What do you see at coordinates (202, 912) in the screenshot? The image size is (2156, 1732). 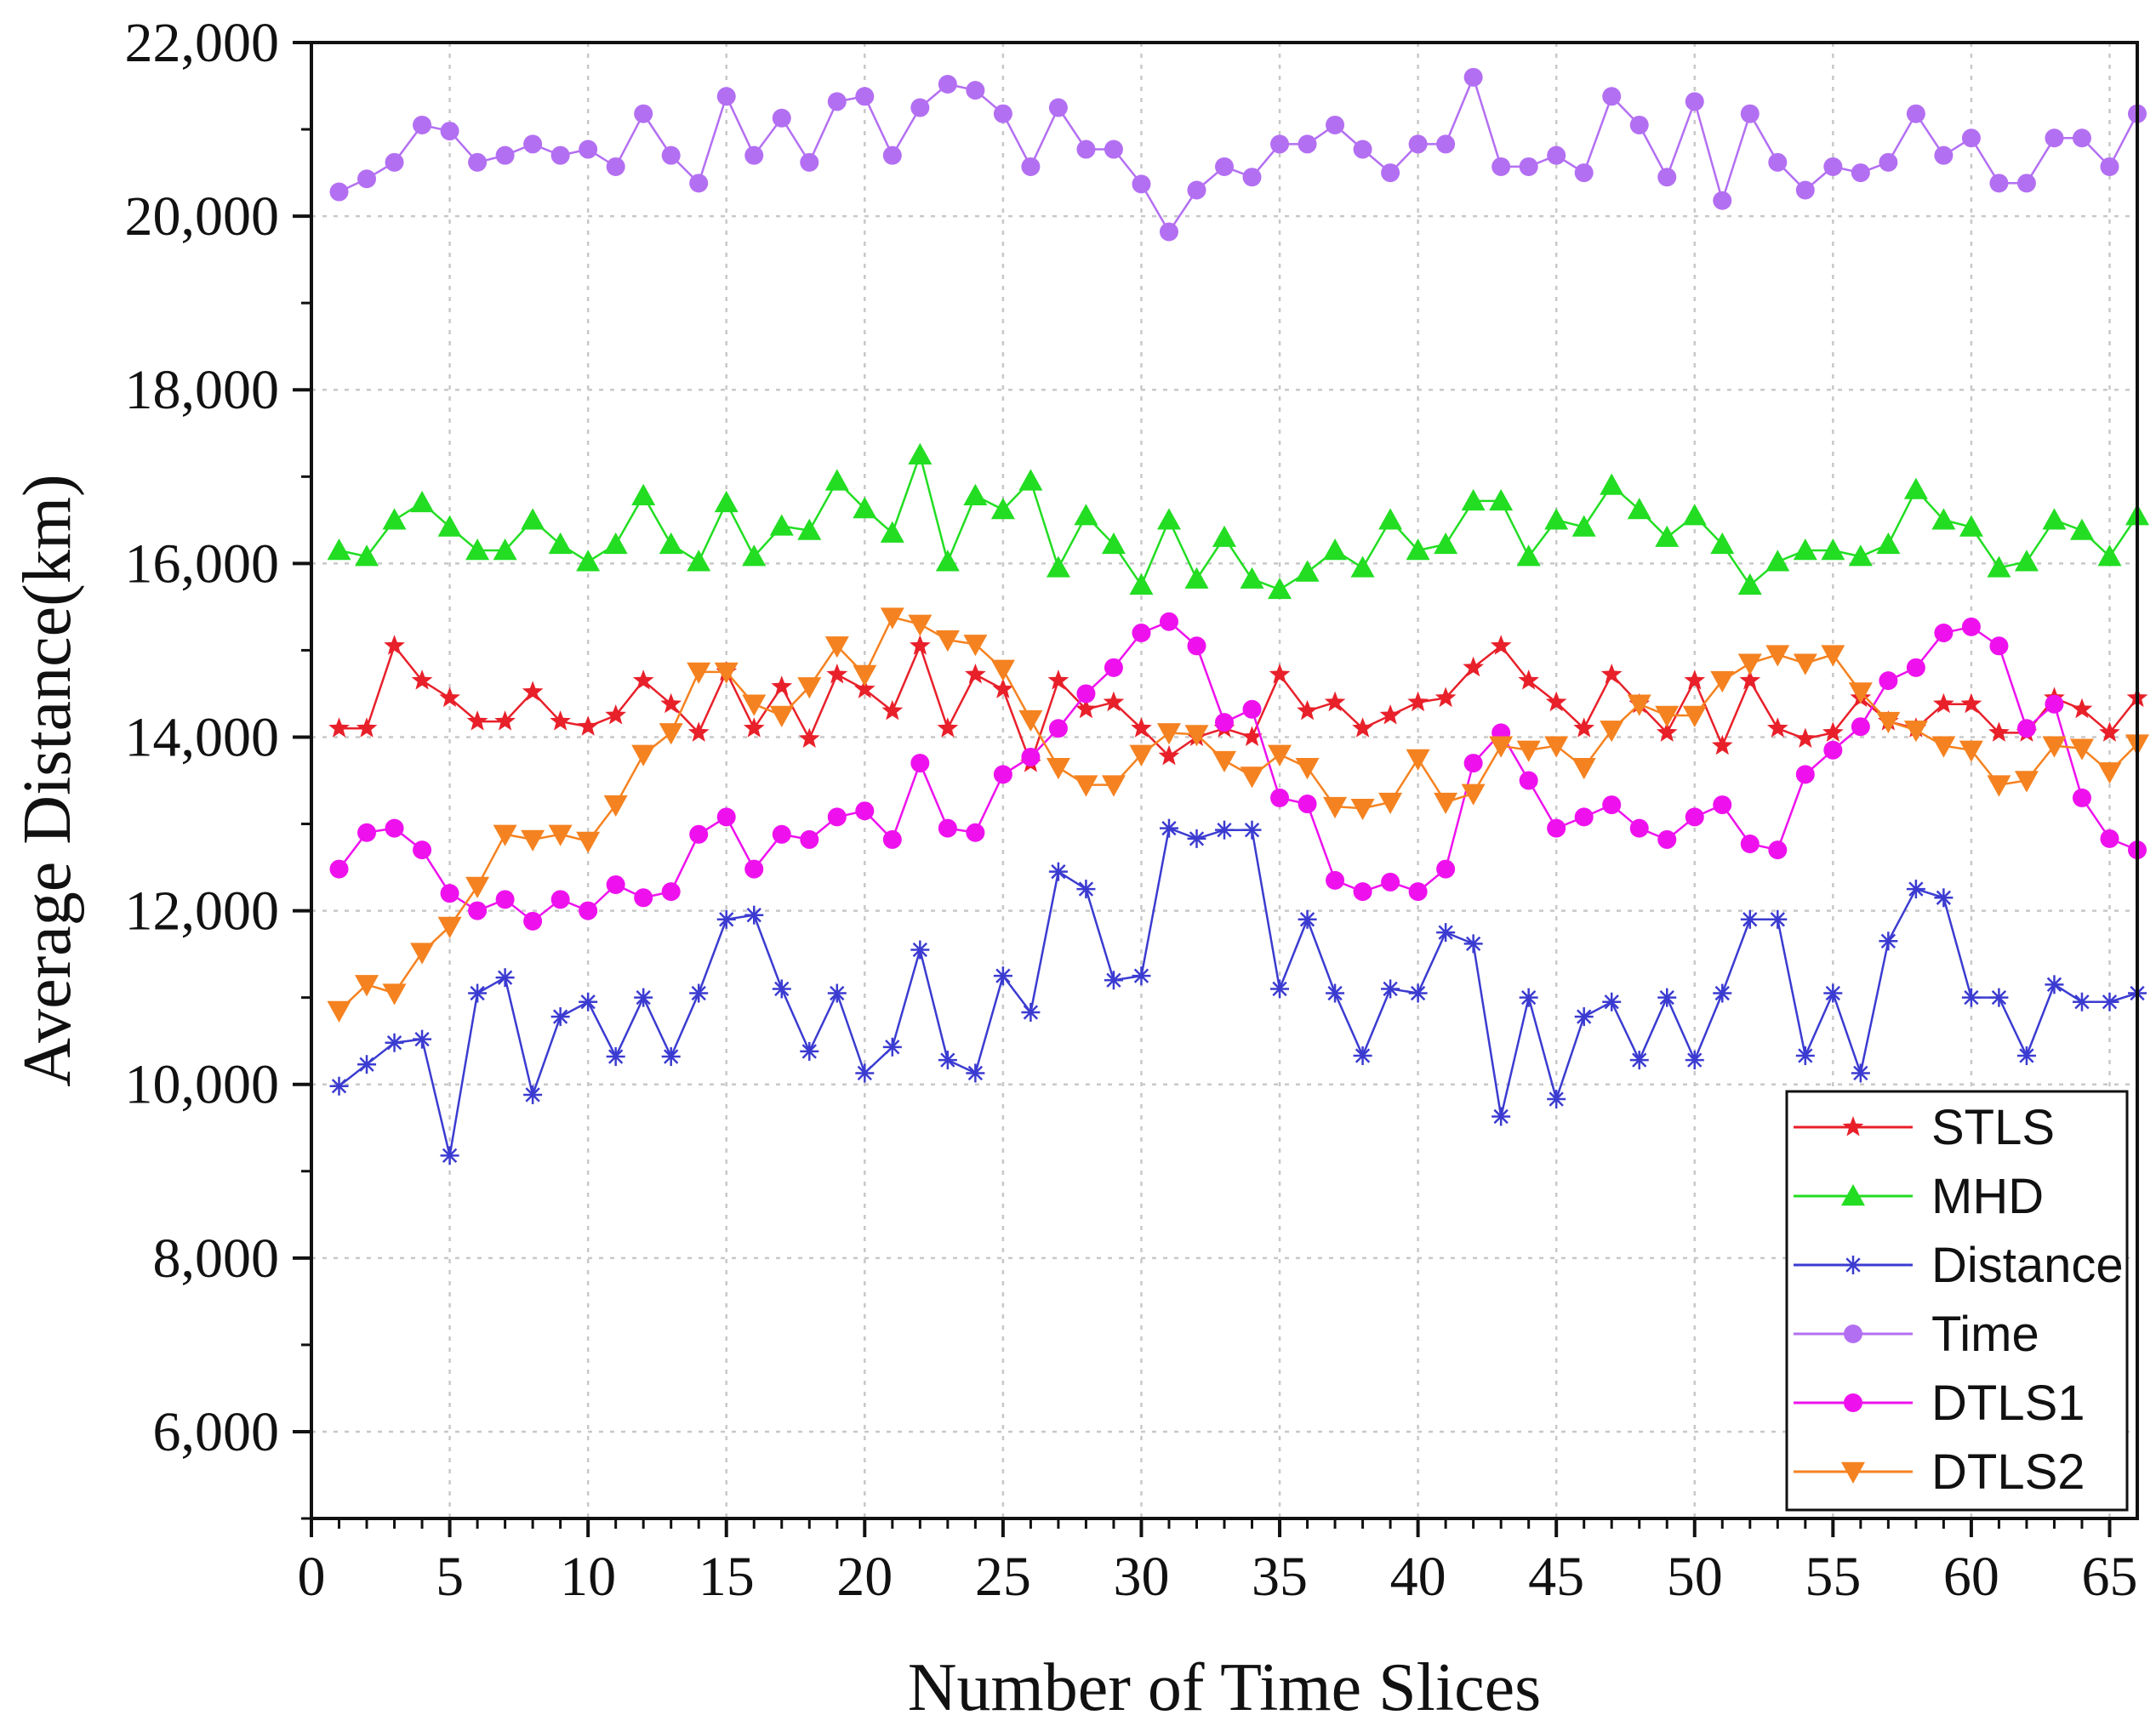 I see `y-tick-label: 12,000` at bounding box center [202, 912].